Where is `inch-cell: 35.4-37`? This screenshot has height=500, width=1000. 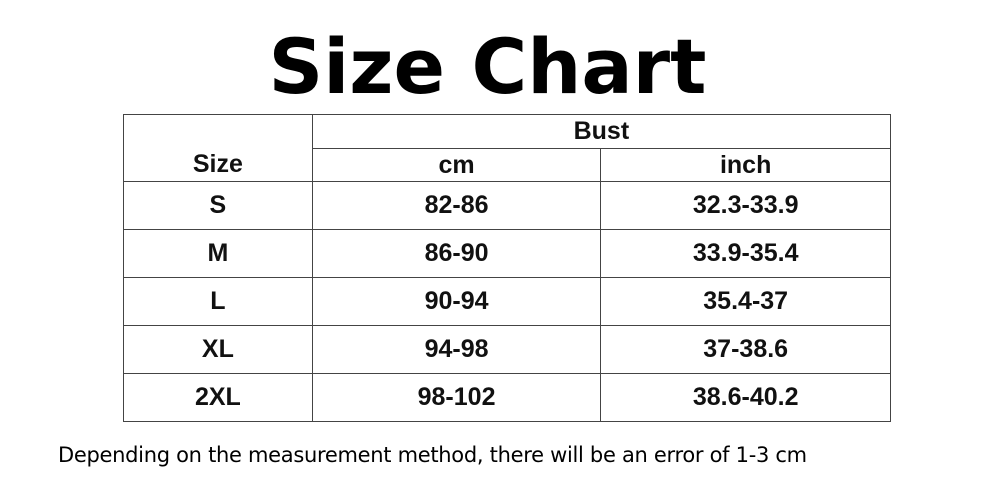 inch-cell: 35.4-37 is located at coordinates (745, 301).